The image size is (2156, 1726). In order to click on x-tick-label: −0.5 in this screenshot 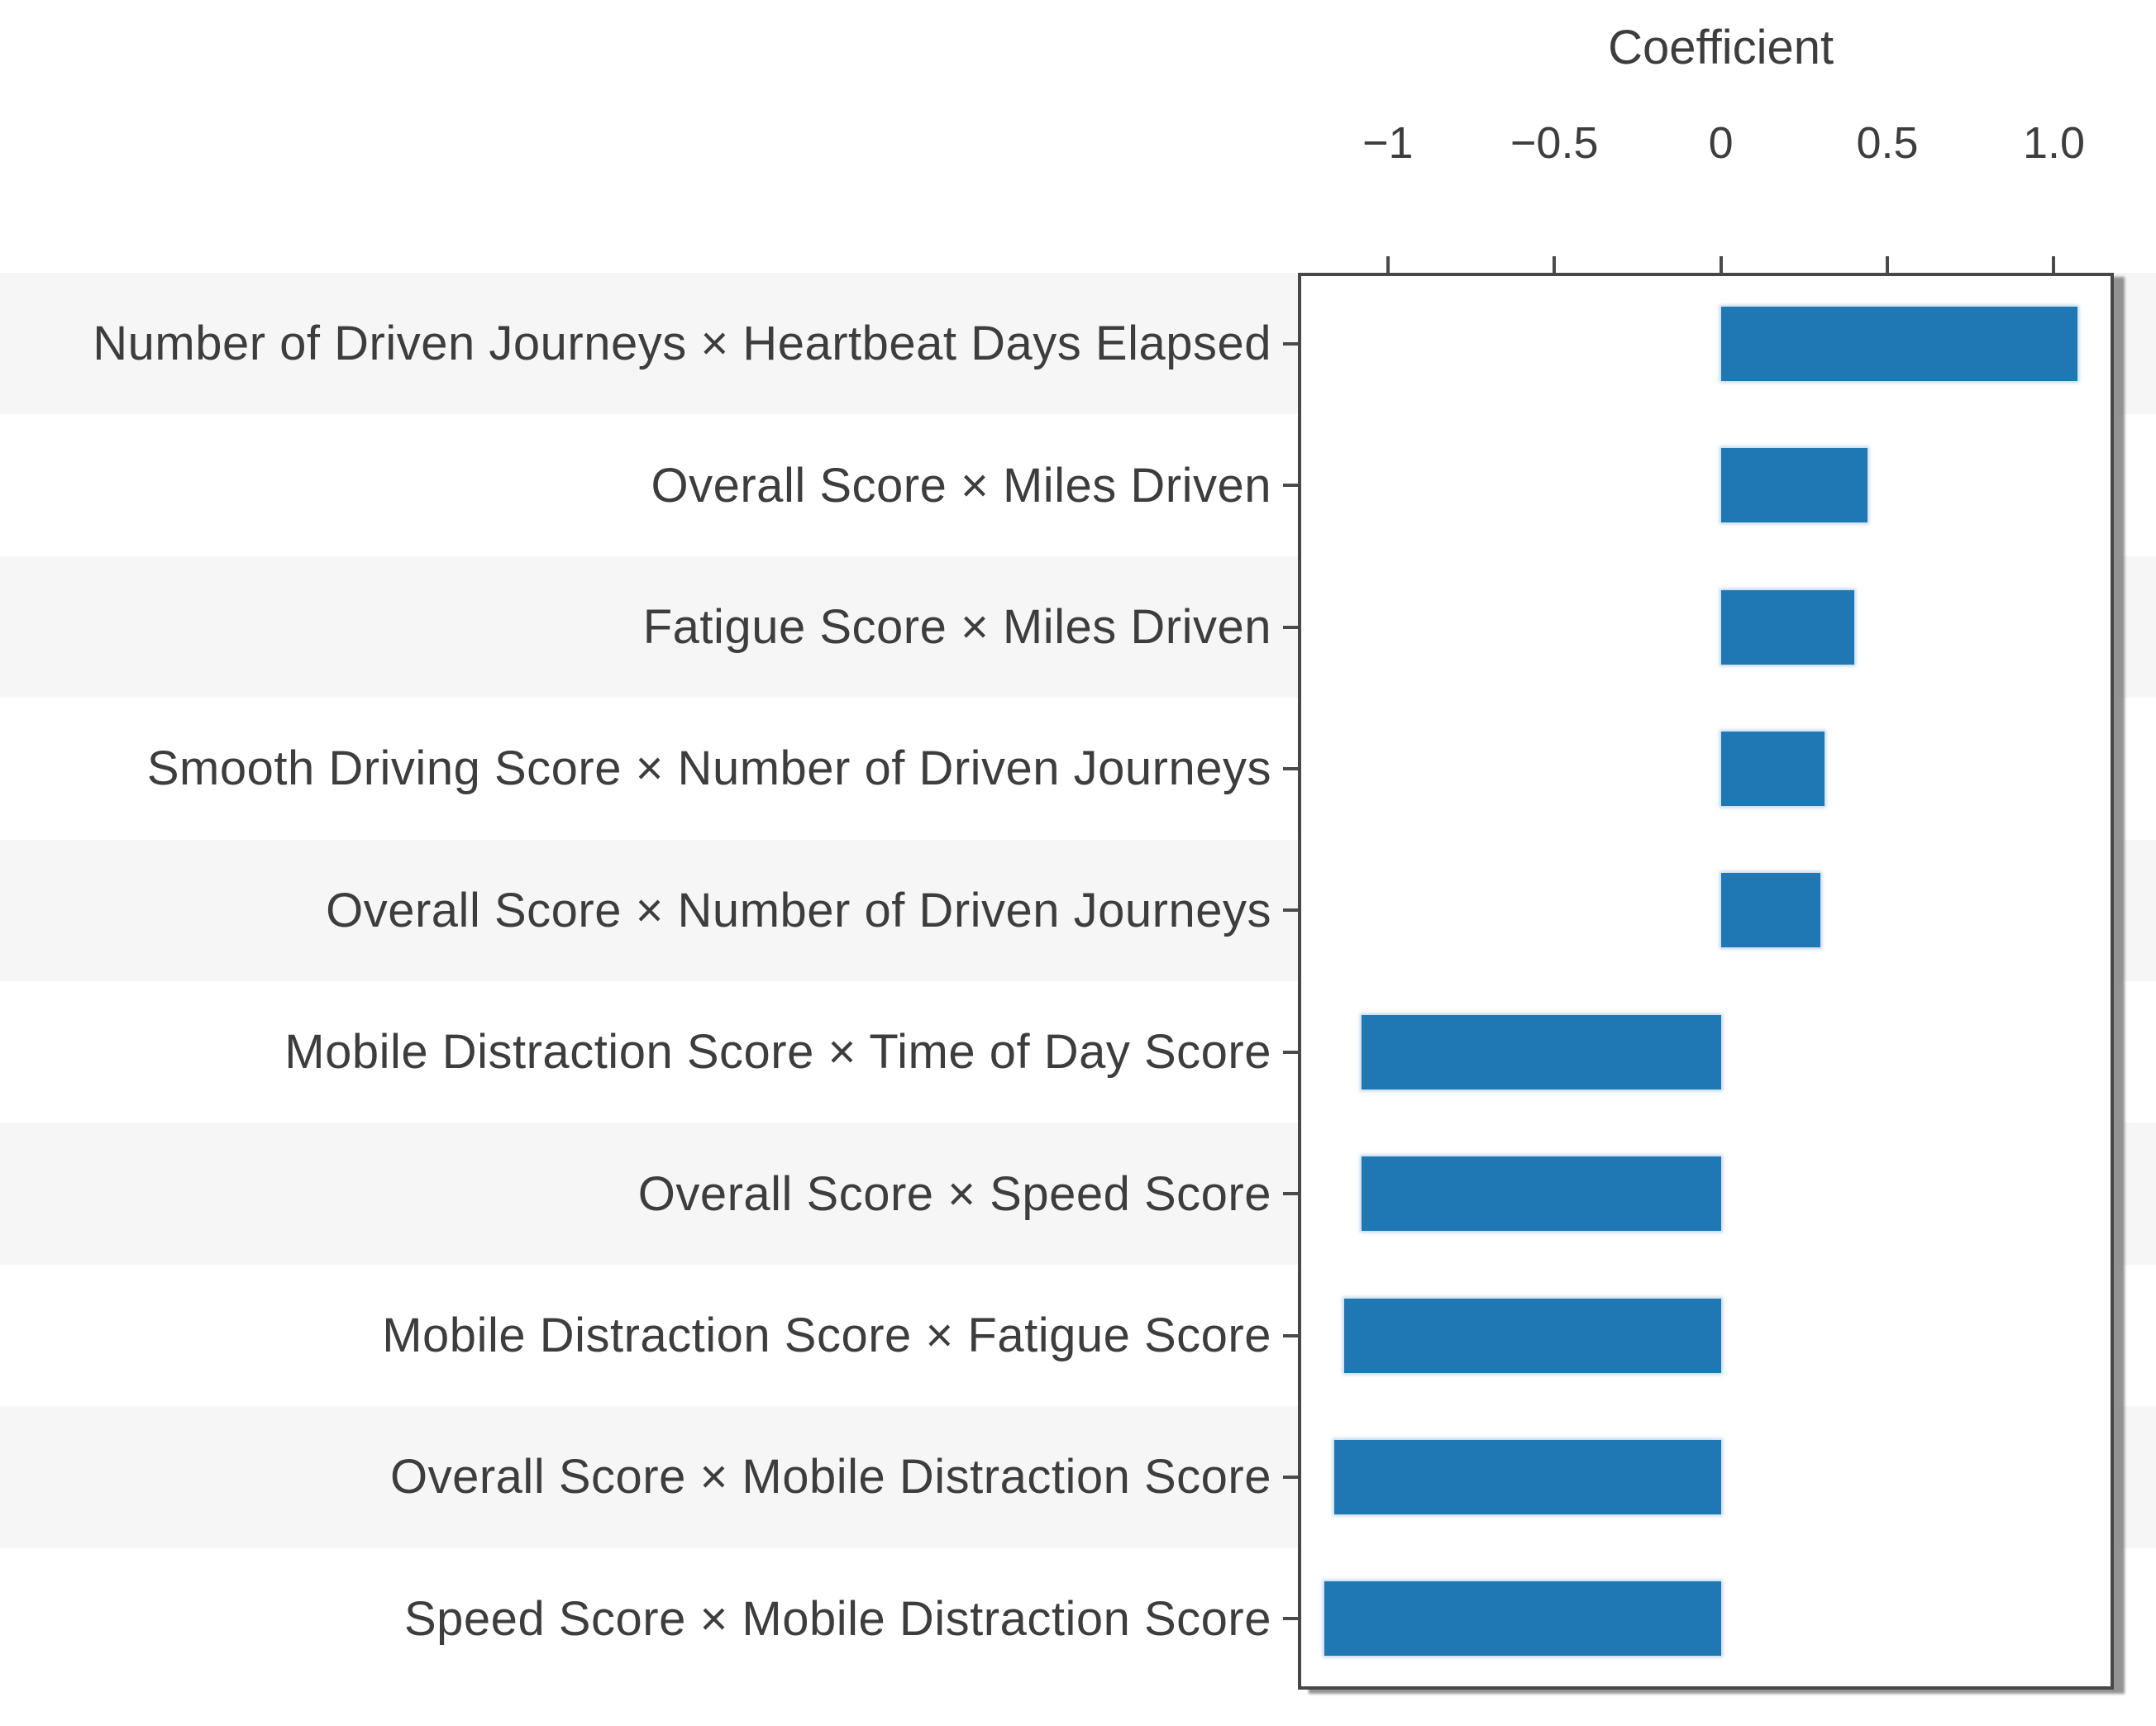, I will do `click(1554, 143)`.